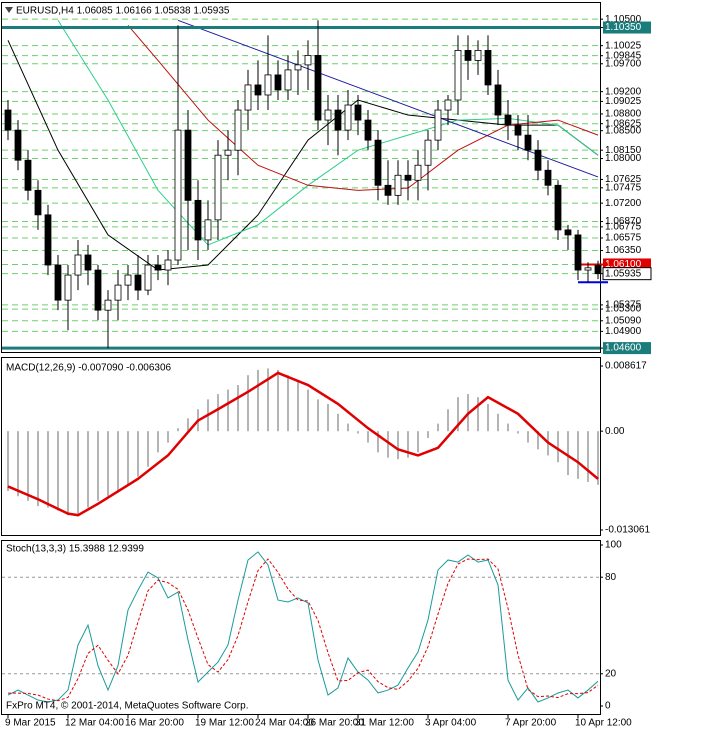 The image size is (711, 732). Describe the element at coordinates (611, 673) in the screenshot. I see `y-tick-label: 20` at that location.